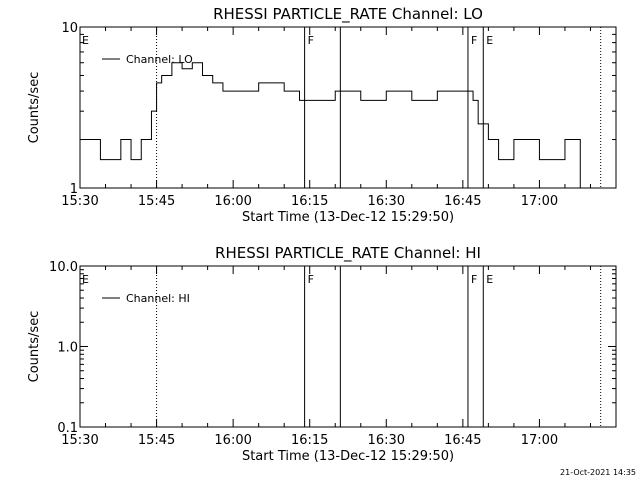 The width and height of the screenshot is (640, 480). I want to click on y-tick-label: 0.1, so click(67, 428).